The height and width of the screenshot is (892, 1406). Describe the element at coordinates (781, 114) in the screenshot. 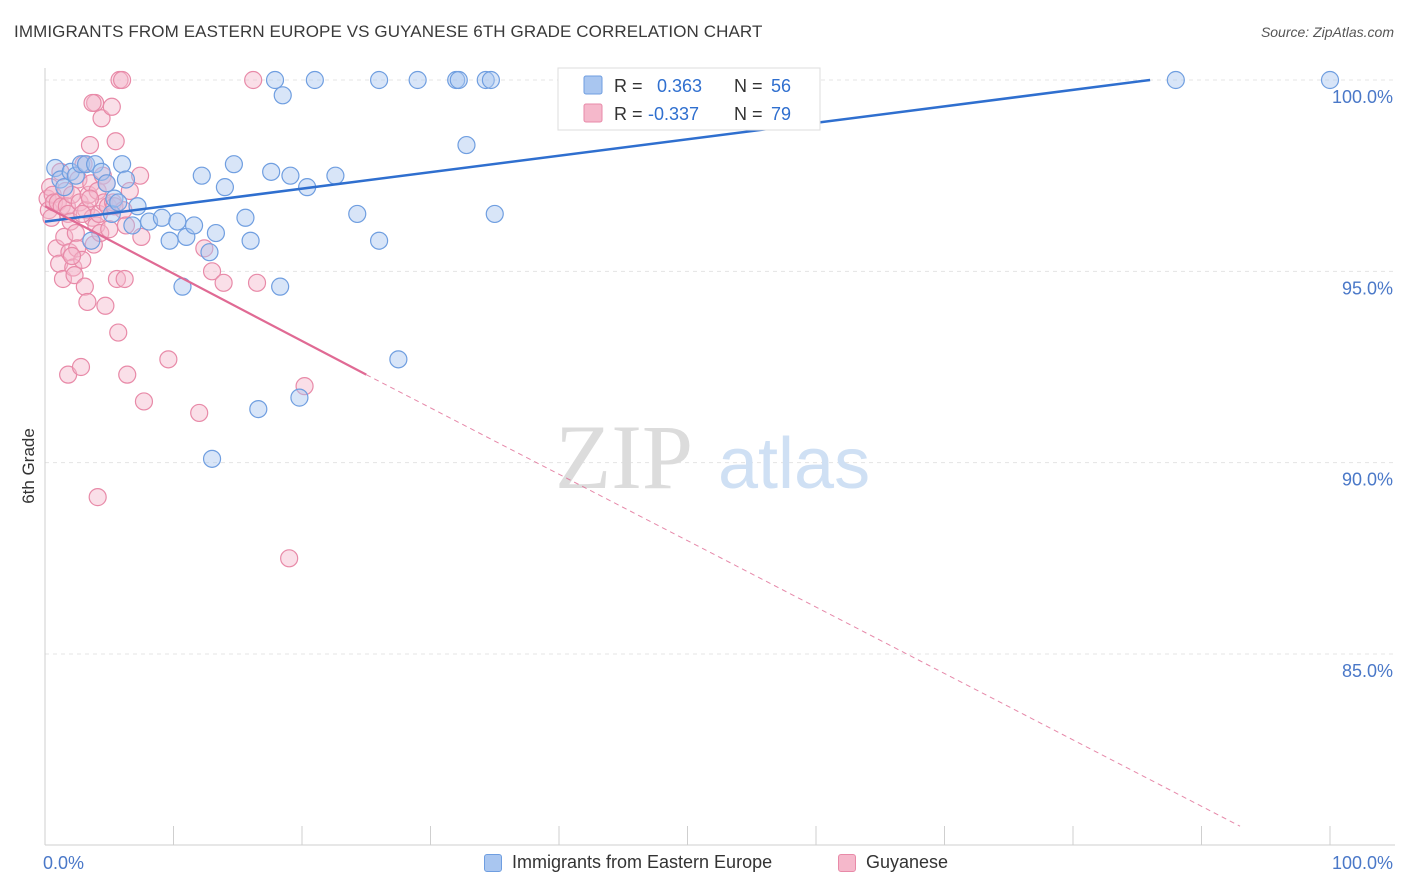

I see `legend-pink-n-value: 79` at that location.